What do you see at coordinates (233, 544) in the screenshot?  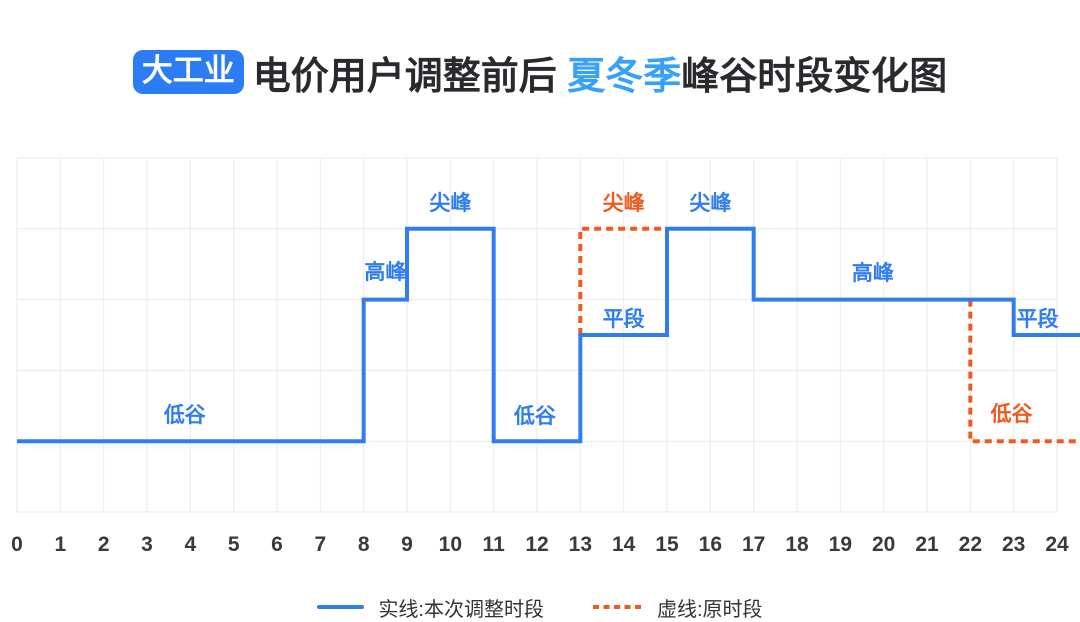 I see `x-tick-label: 5` at bounding box center [233, 544].